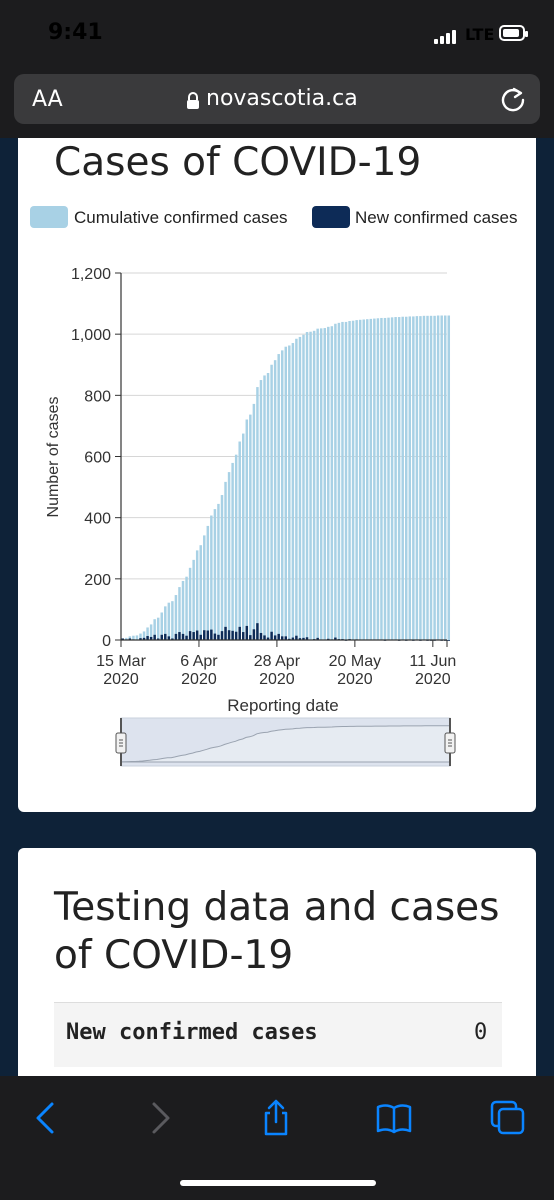  What do you see at coordinates (47, 99) in the screenshot?
I see `text-size-button: AA` at bounding box center [47, 99].